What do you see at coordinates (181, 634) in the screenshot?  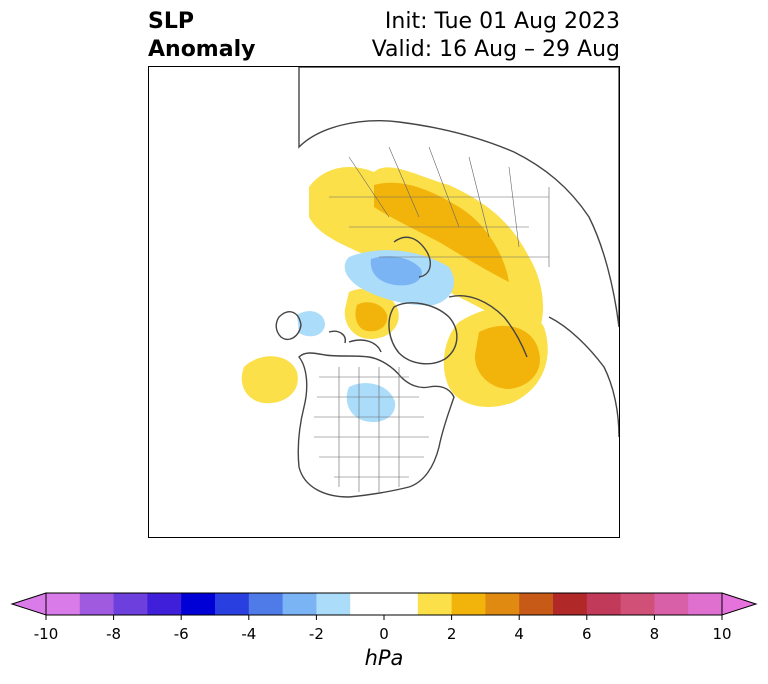 I see `colorbar-tick-label: -6` at bounding box center [181, 634].